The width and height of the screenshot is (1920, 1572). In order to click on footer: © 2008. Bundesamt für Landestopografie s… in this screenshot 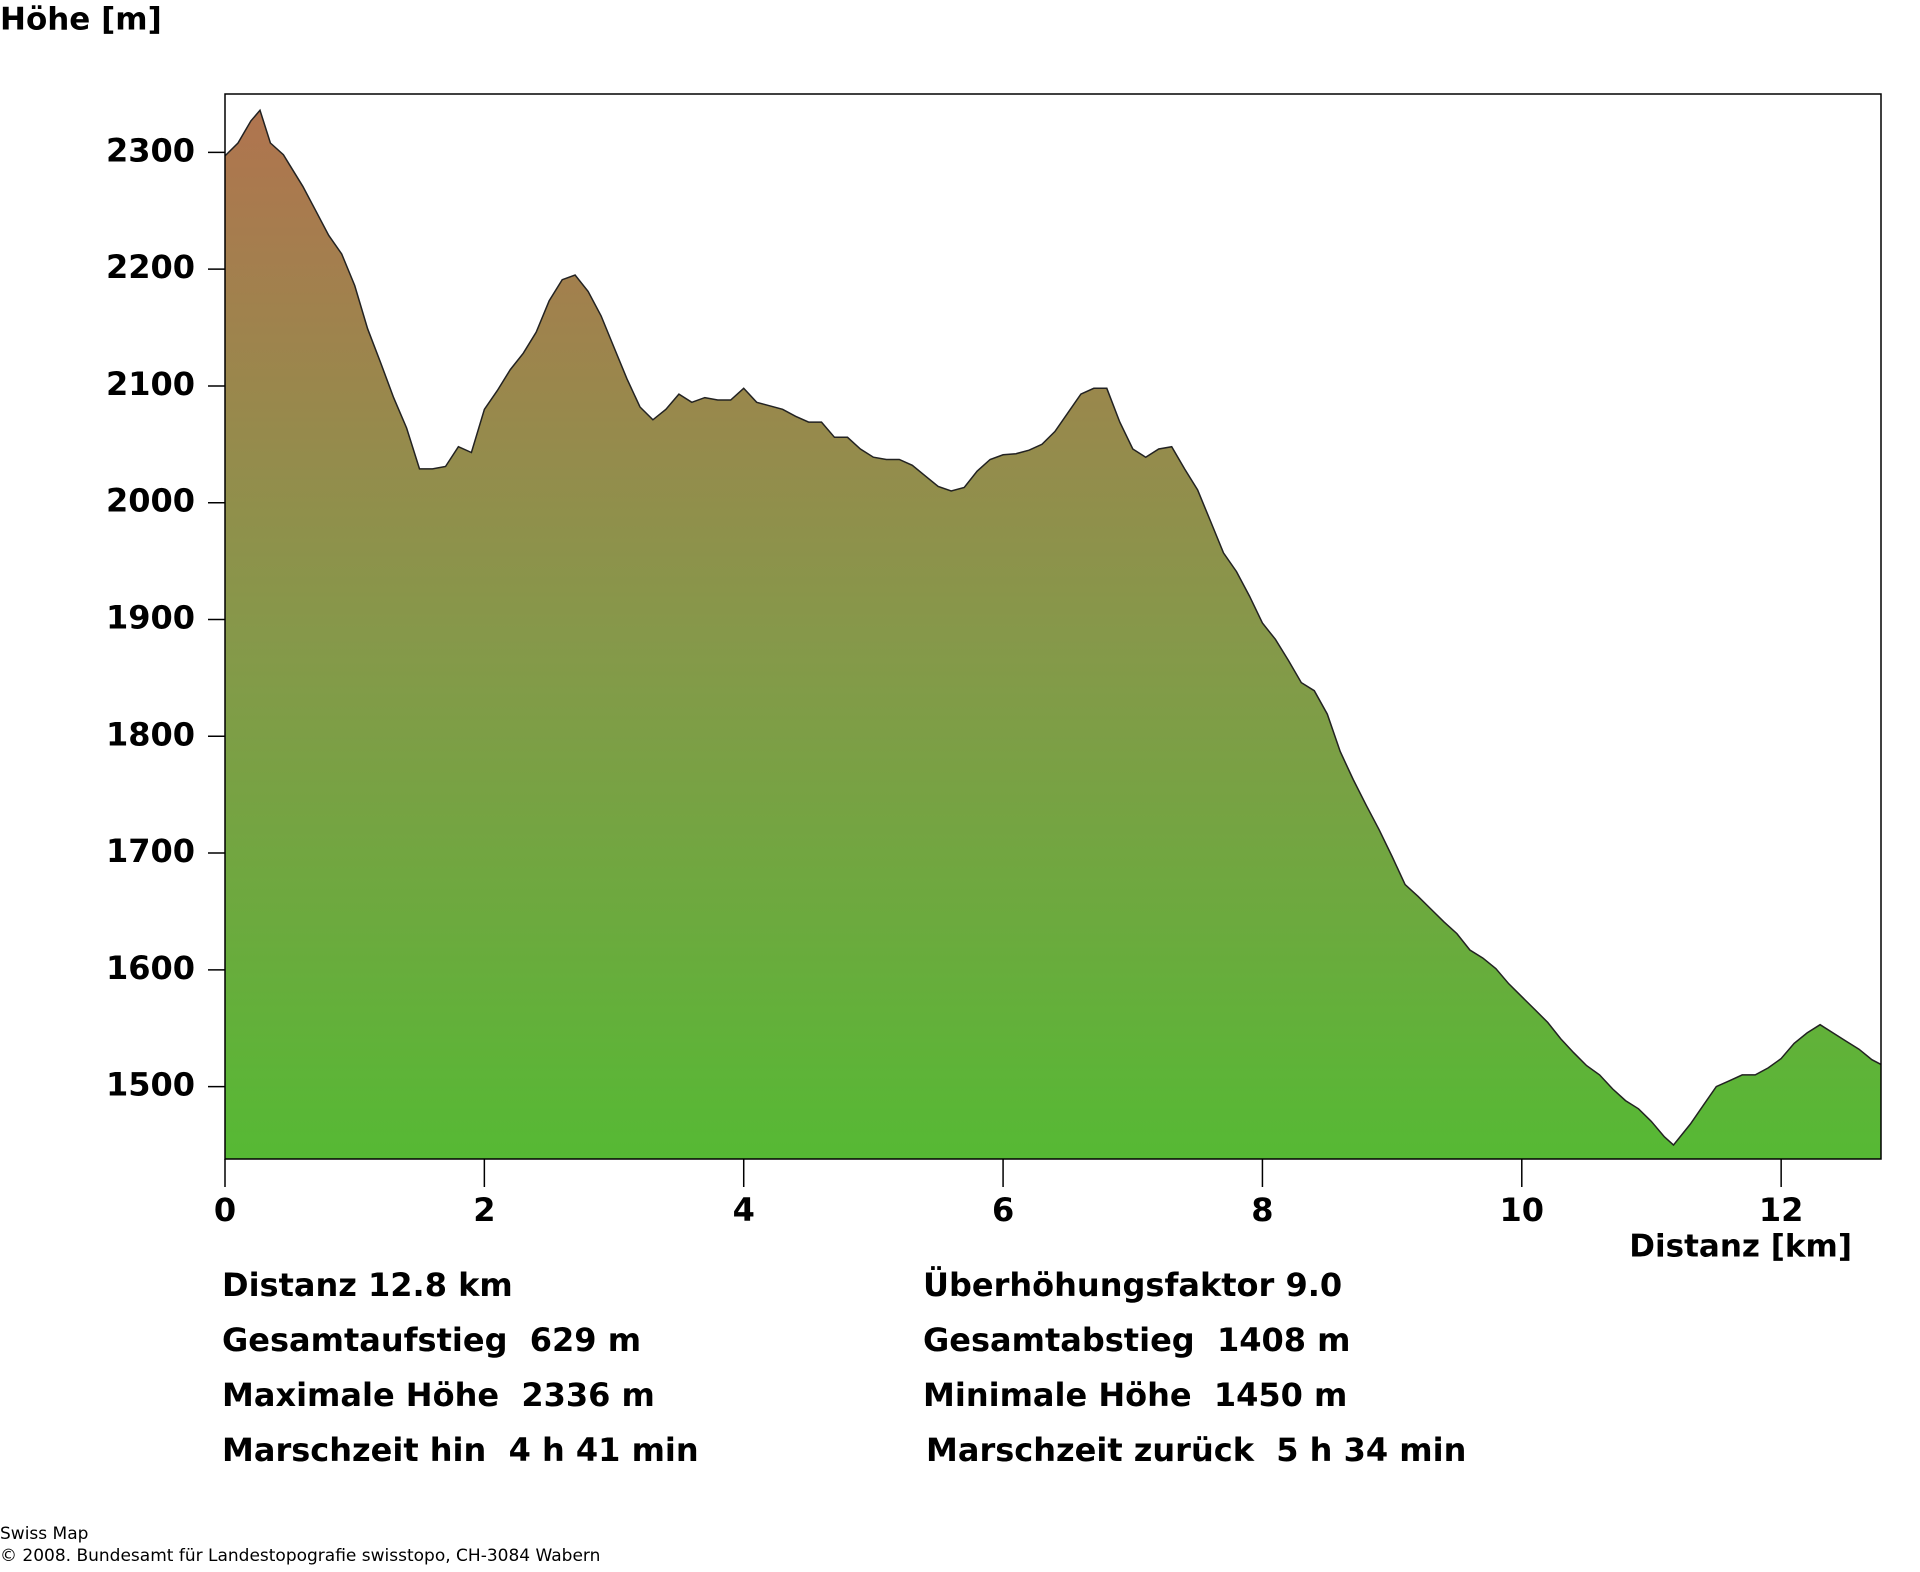, I will do `click(300, 1556)`.